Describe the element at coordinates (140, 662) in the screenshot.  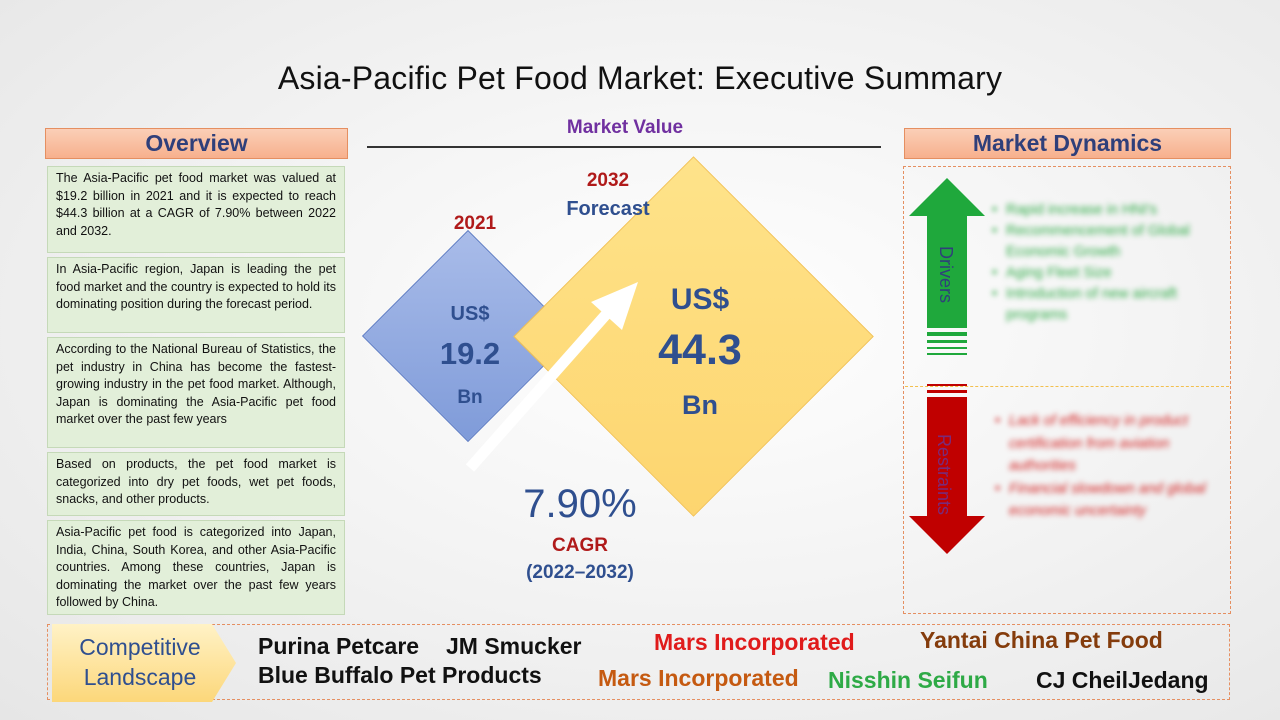
I see `competitive-landscape-label: Competitive Landscape` at that location.